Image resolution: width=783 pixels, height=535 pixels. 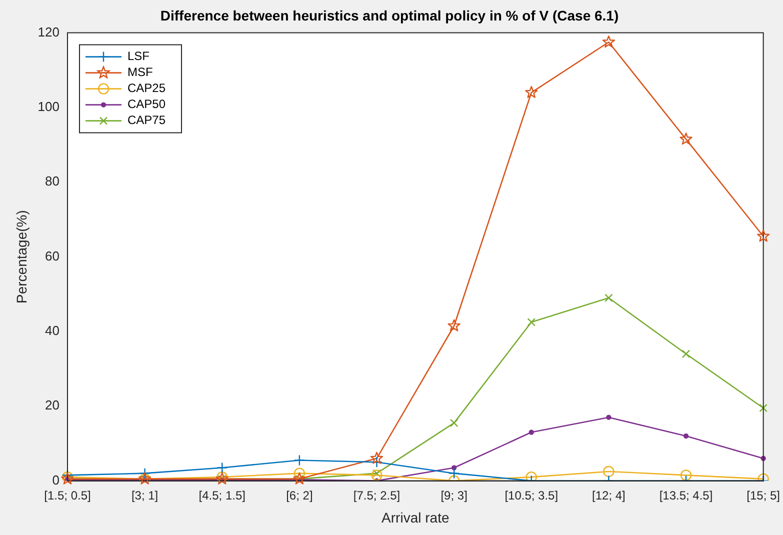 What do you see at coordinates (146, 120) in the screenshot?
I see `legend-label: CAP75` at bounding box center [146, 120].